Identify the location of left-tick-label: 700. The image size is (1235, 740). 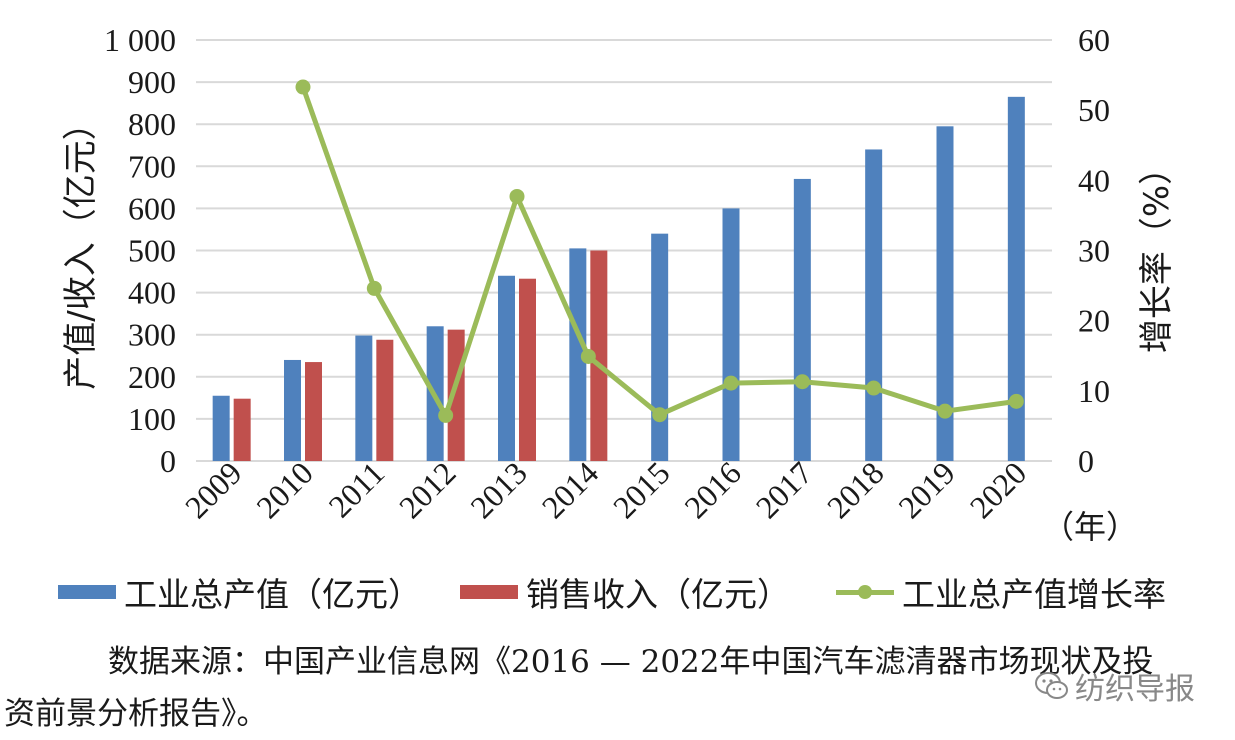
(152, 166).